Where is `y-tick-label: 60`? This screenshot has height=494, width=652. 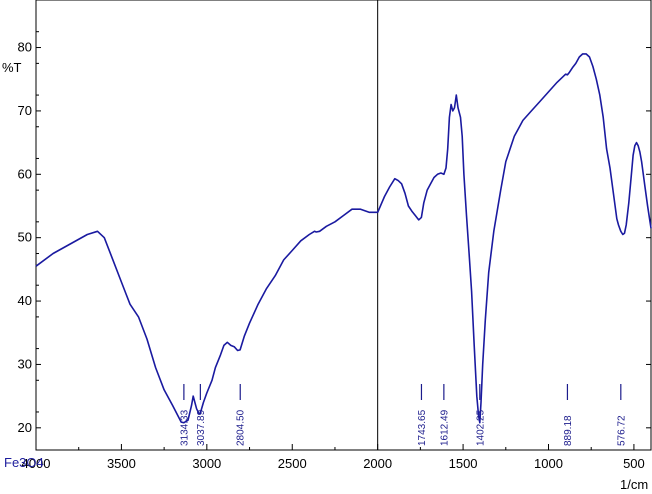
y-tick-label: 60 is located at coordinates (25, 173).